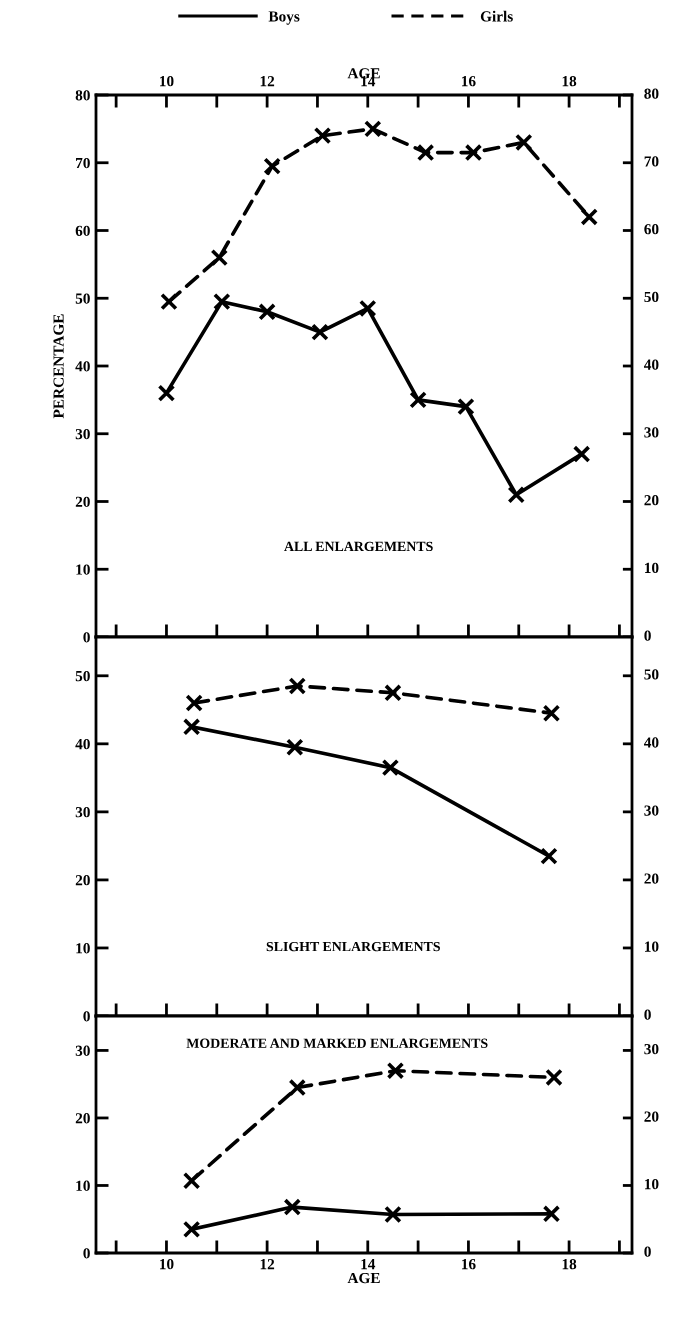 This screenshot has width=693, height=1318. Describe the element at coordinates (358, 546) in the screenshot. I see `annotation: ALL ENLARGEMENTS` at that location.